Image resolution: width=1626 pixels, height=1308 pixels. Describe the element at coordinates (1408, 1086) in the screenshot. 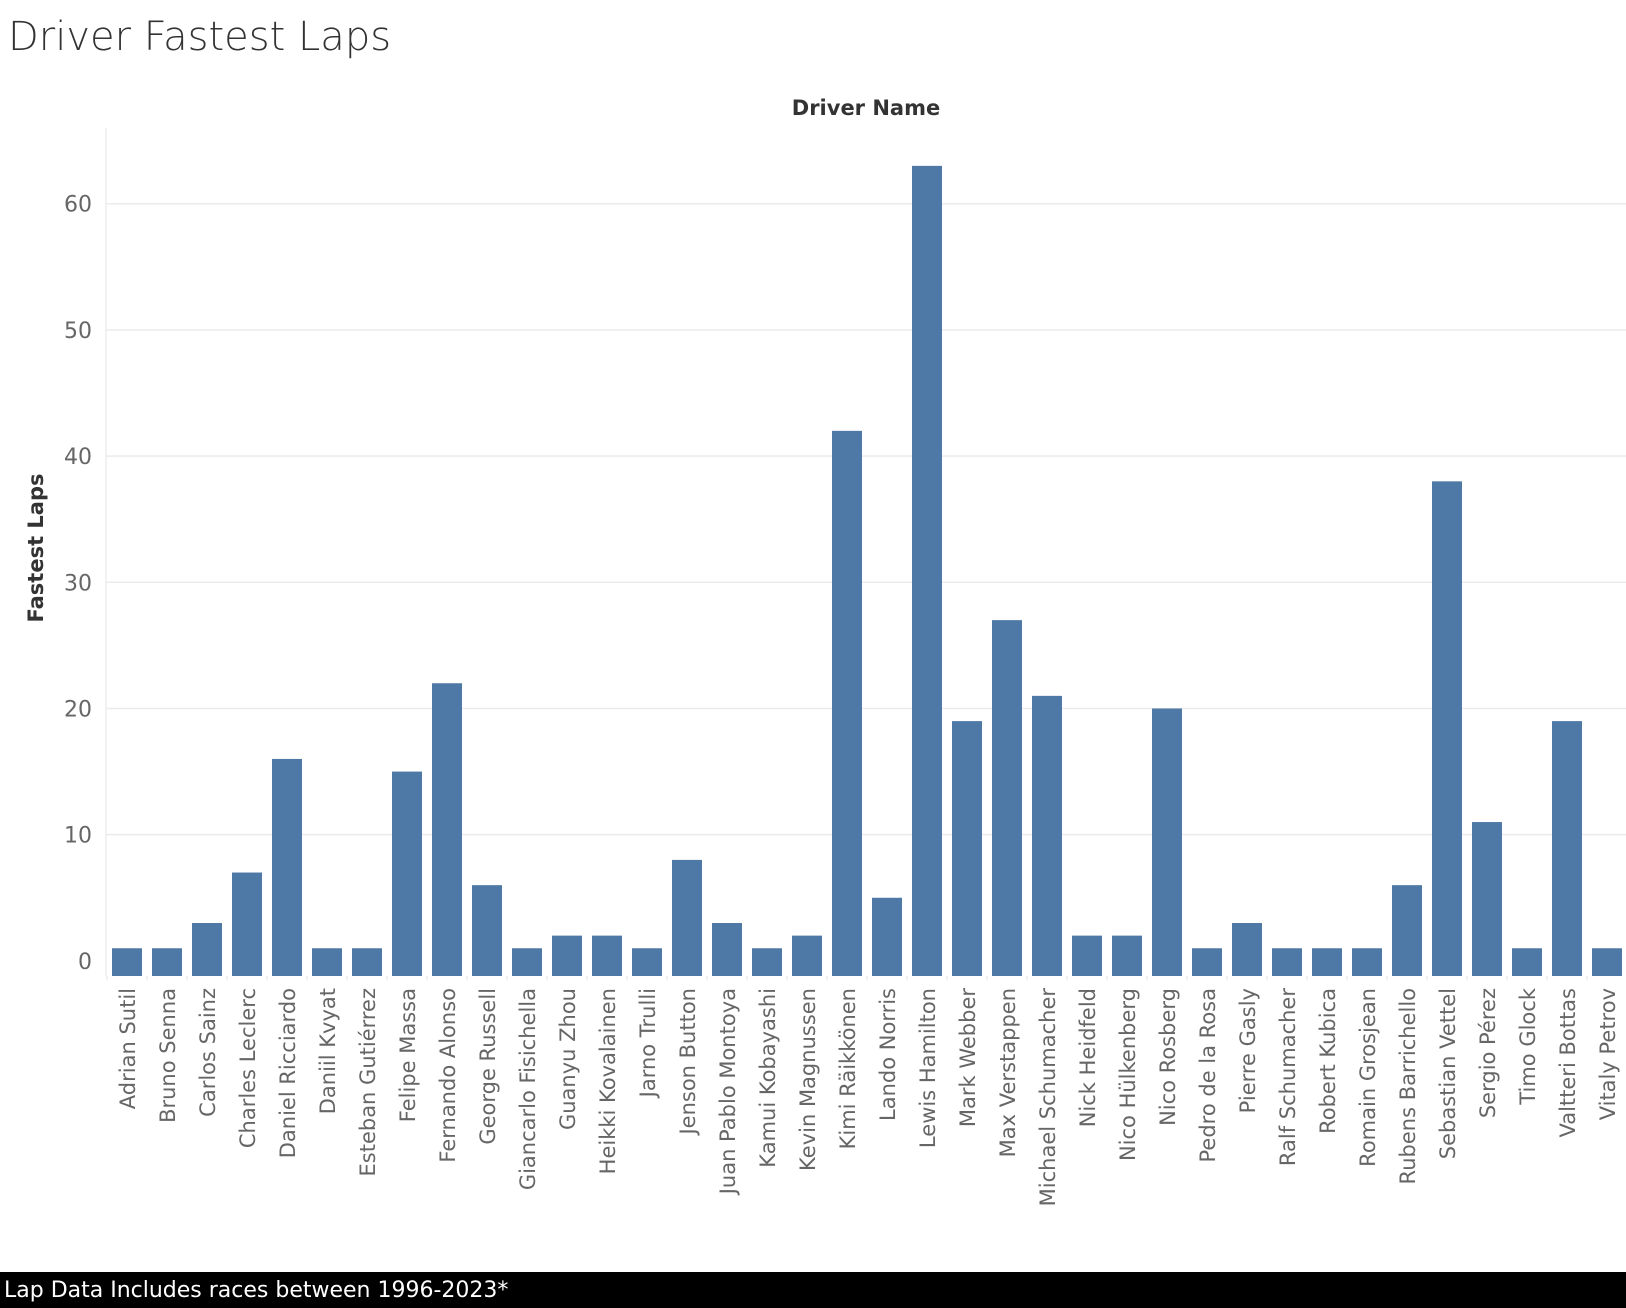

I see `x-tick-label: Rubens Barrichello` at that location.